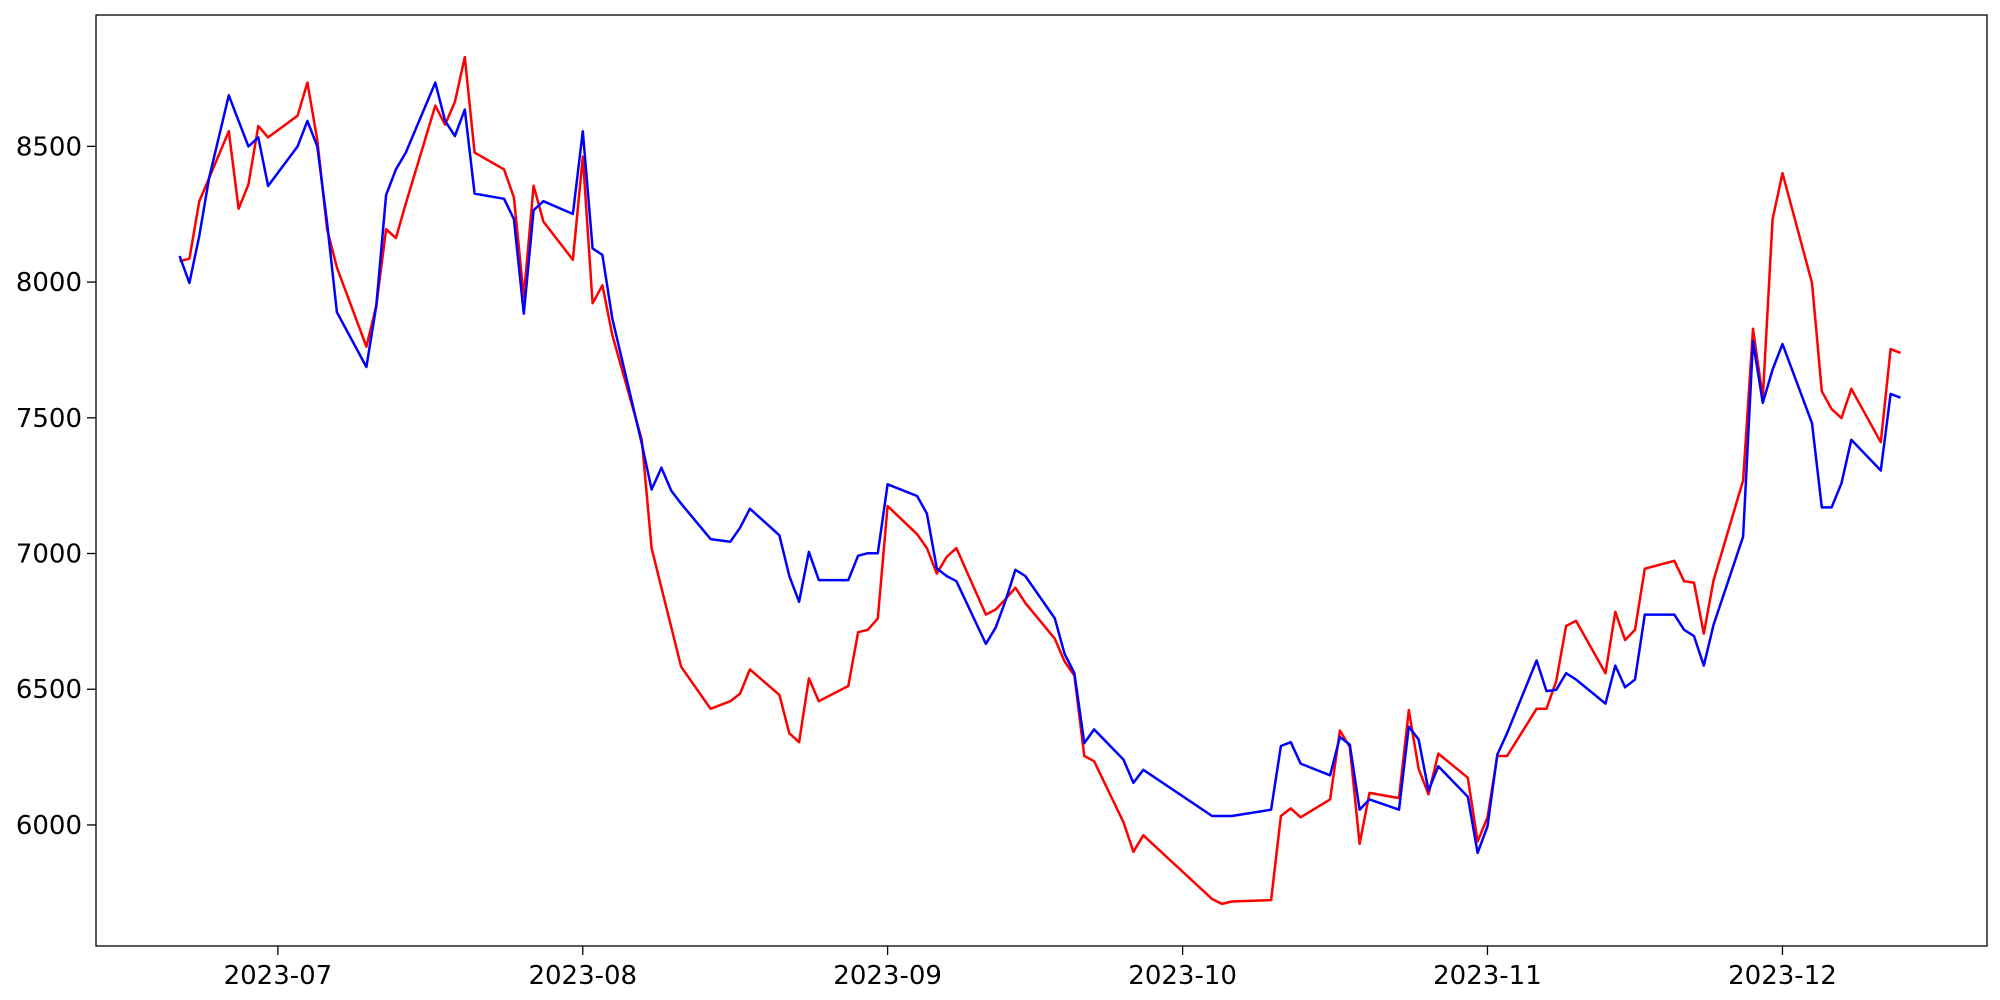  What do you see at coordinates (1182, 976) in the screenshot?
I see `x-tick-label: 2023-10` at bounding box center [1182, 976].